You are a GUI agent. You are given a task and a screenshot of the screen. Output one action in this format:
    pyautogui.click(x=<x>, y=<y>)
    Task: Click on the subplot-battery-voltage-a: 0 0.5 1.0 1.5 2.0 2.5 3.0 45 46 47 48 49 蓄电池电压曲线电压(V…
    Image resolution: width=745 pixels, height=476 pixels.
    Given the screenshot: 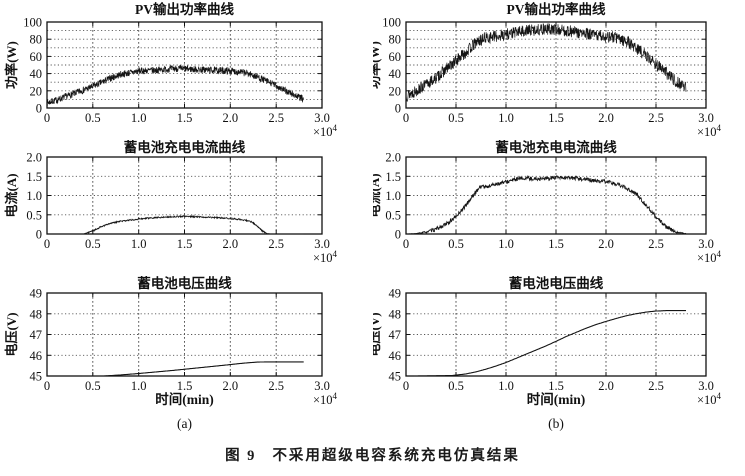 What is the action you would take?
    pyautogui.click(x=171, y=353)
    